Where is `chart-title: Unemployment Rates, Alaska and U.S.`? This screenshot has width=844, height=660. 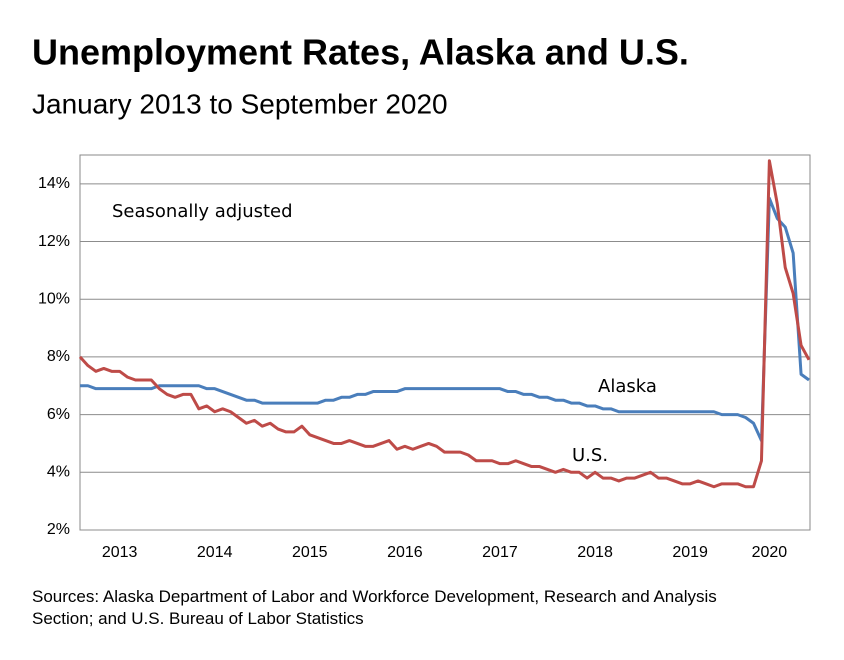 chart-title: Unemployment Rates, Alaska and U.S. is located at coordinates (360, 52).